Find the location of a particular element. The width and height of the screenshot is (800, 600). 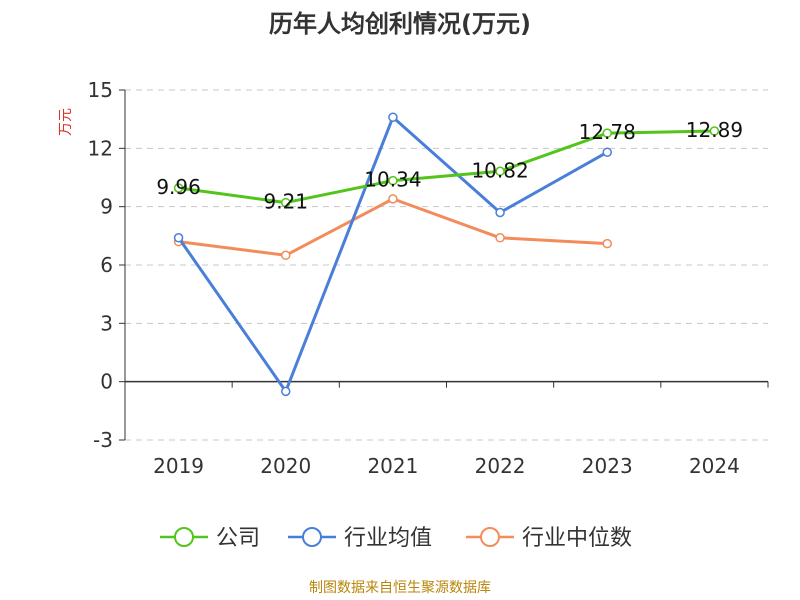

x-tick-label: 2021 is located at coordinates (392, 466).